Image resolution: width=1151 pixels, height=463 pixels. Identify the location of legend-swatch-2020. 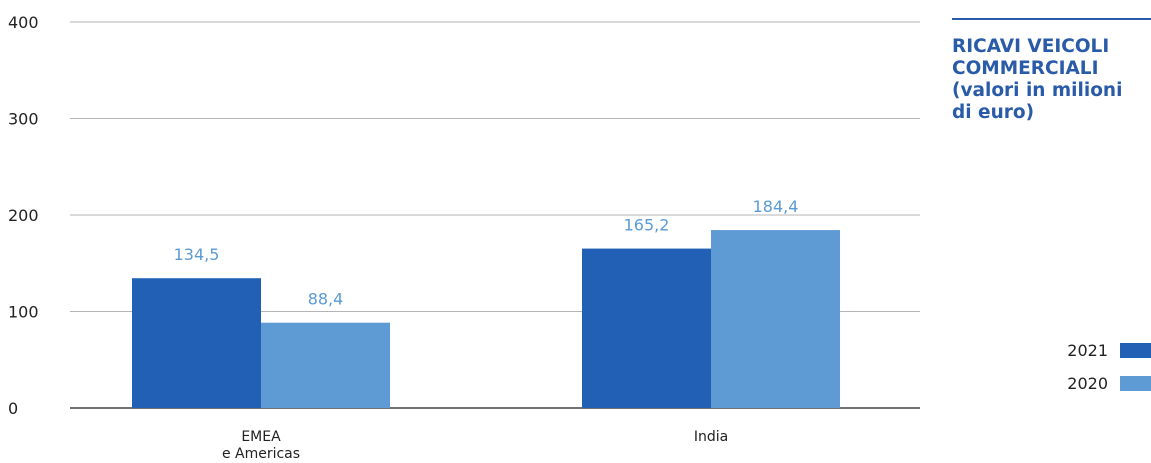
(1135, 383).